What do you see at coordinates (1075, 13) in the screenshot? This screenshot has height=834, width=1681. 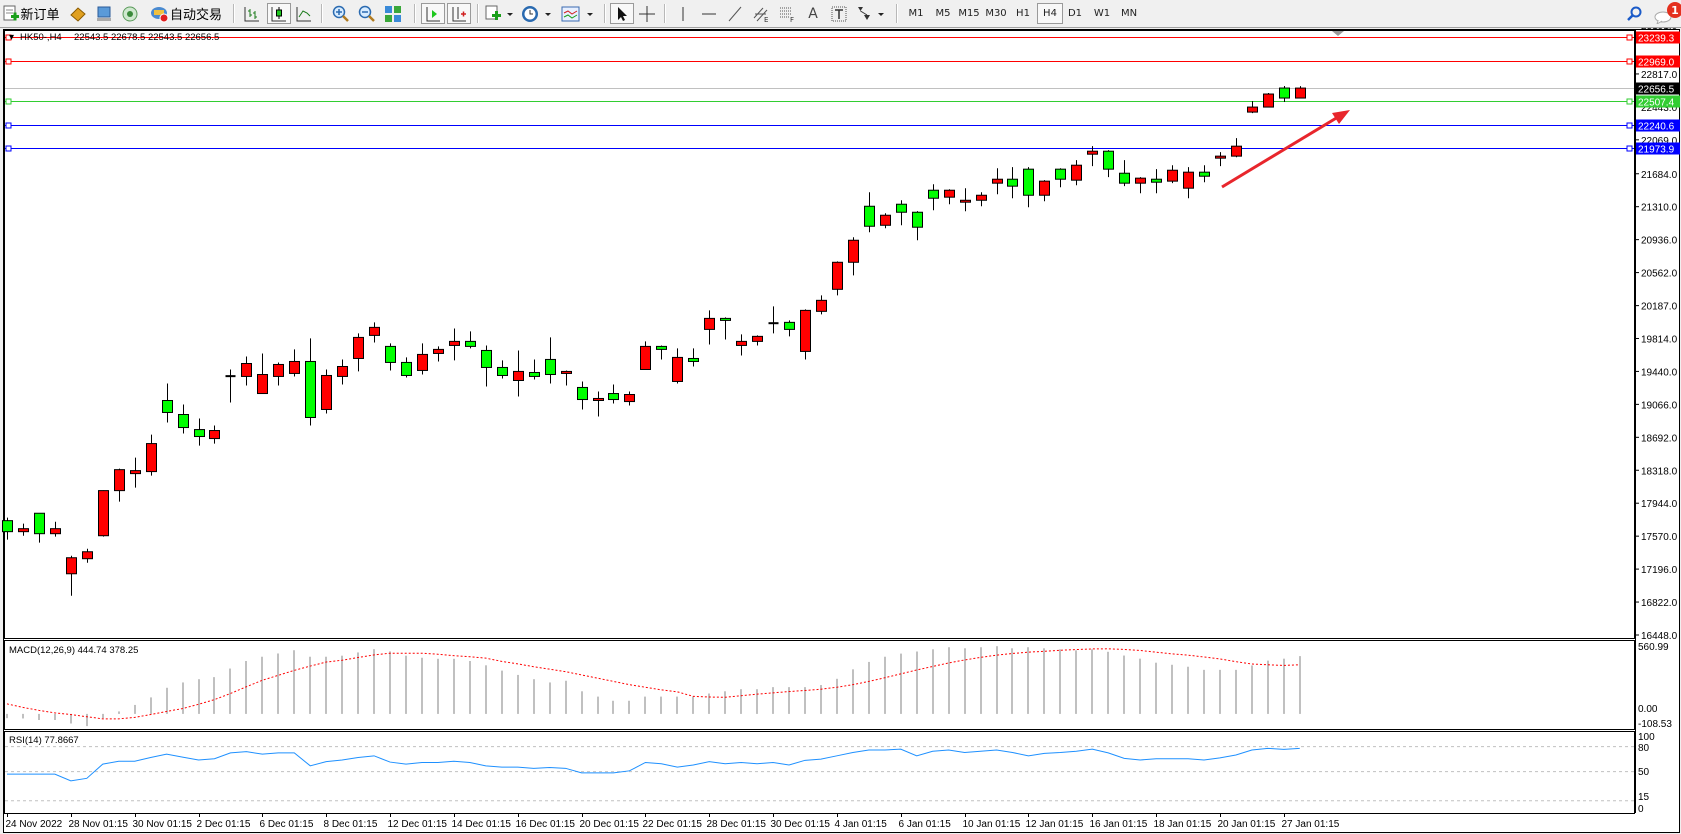 I see `timeframe-d1-button: D1` at bounding box center [1075, 13].